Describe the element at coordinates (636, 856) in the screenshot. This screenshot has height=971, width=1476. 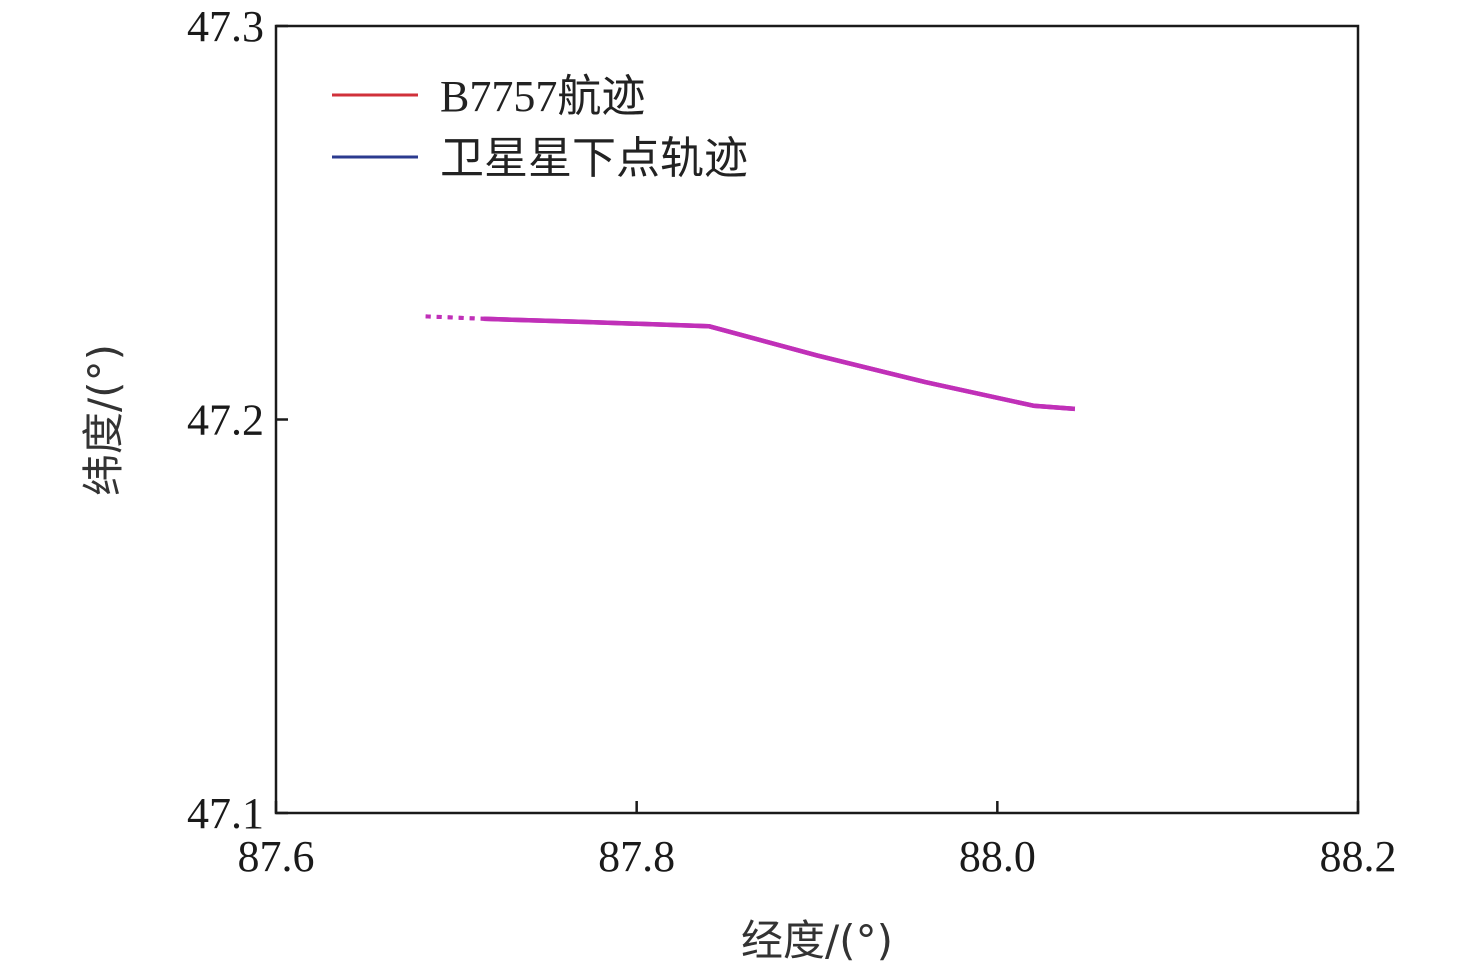
I see `x-tick-label: 87.8` at that location.